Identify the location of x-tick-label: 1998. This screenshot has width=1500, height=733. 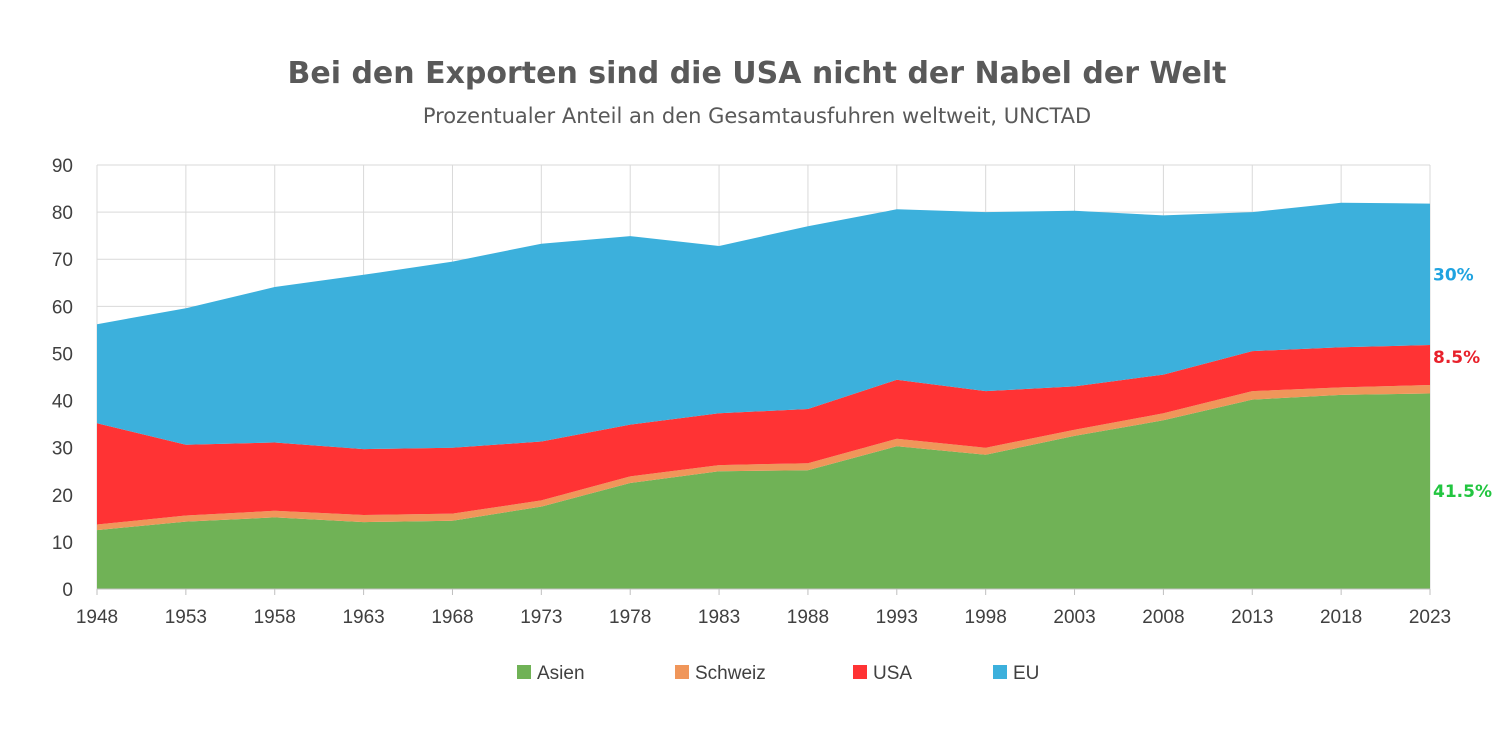
(986, 617).